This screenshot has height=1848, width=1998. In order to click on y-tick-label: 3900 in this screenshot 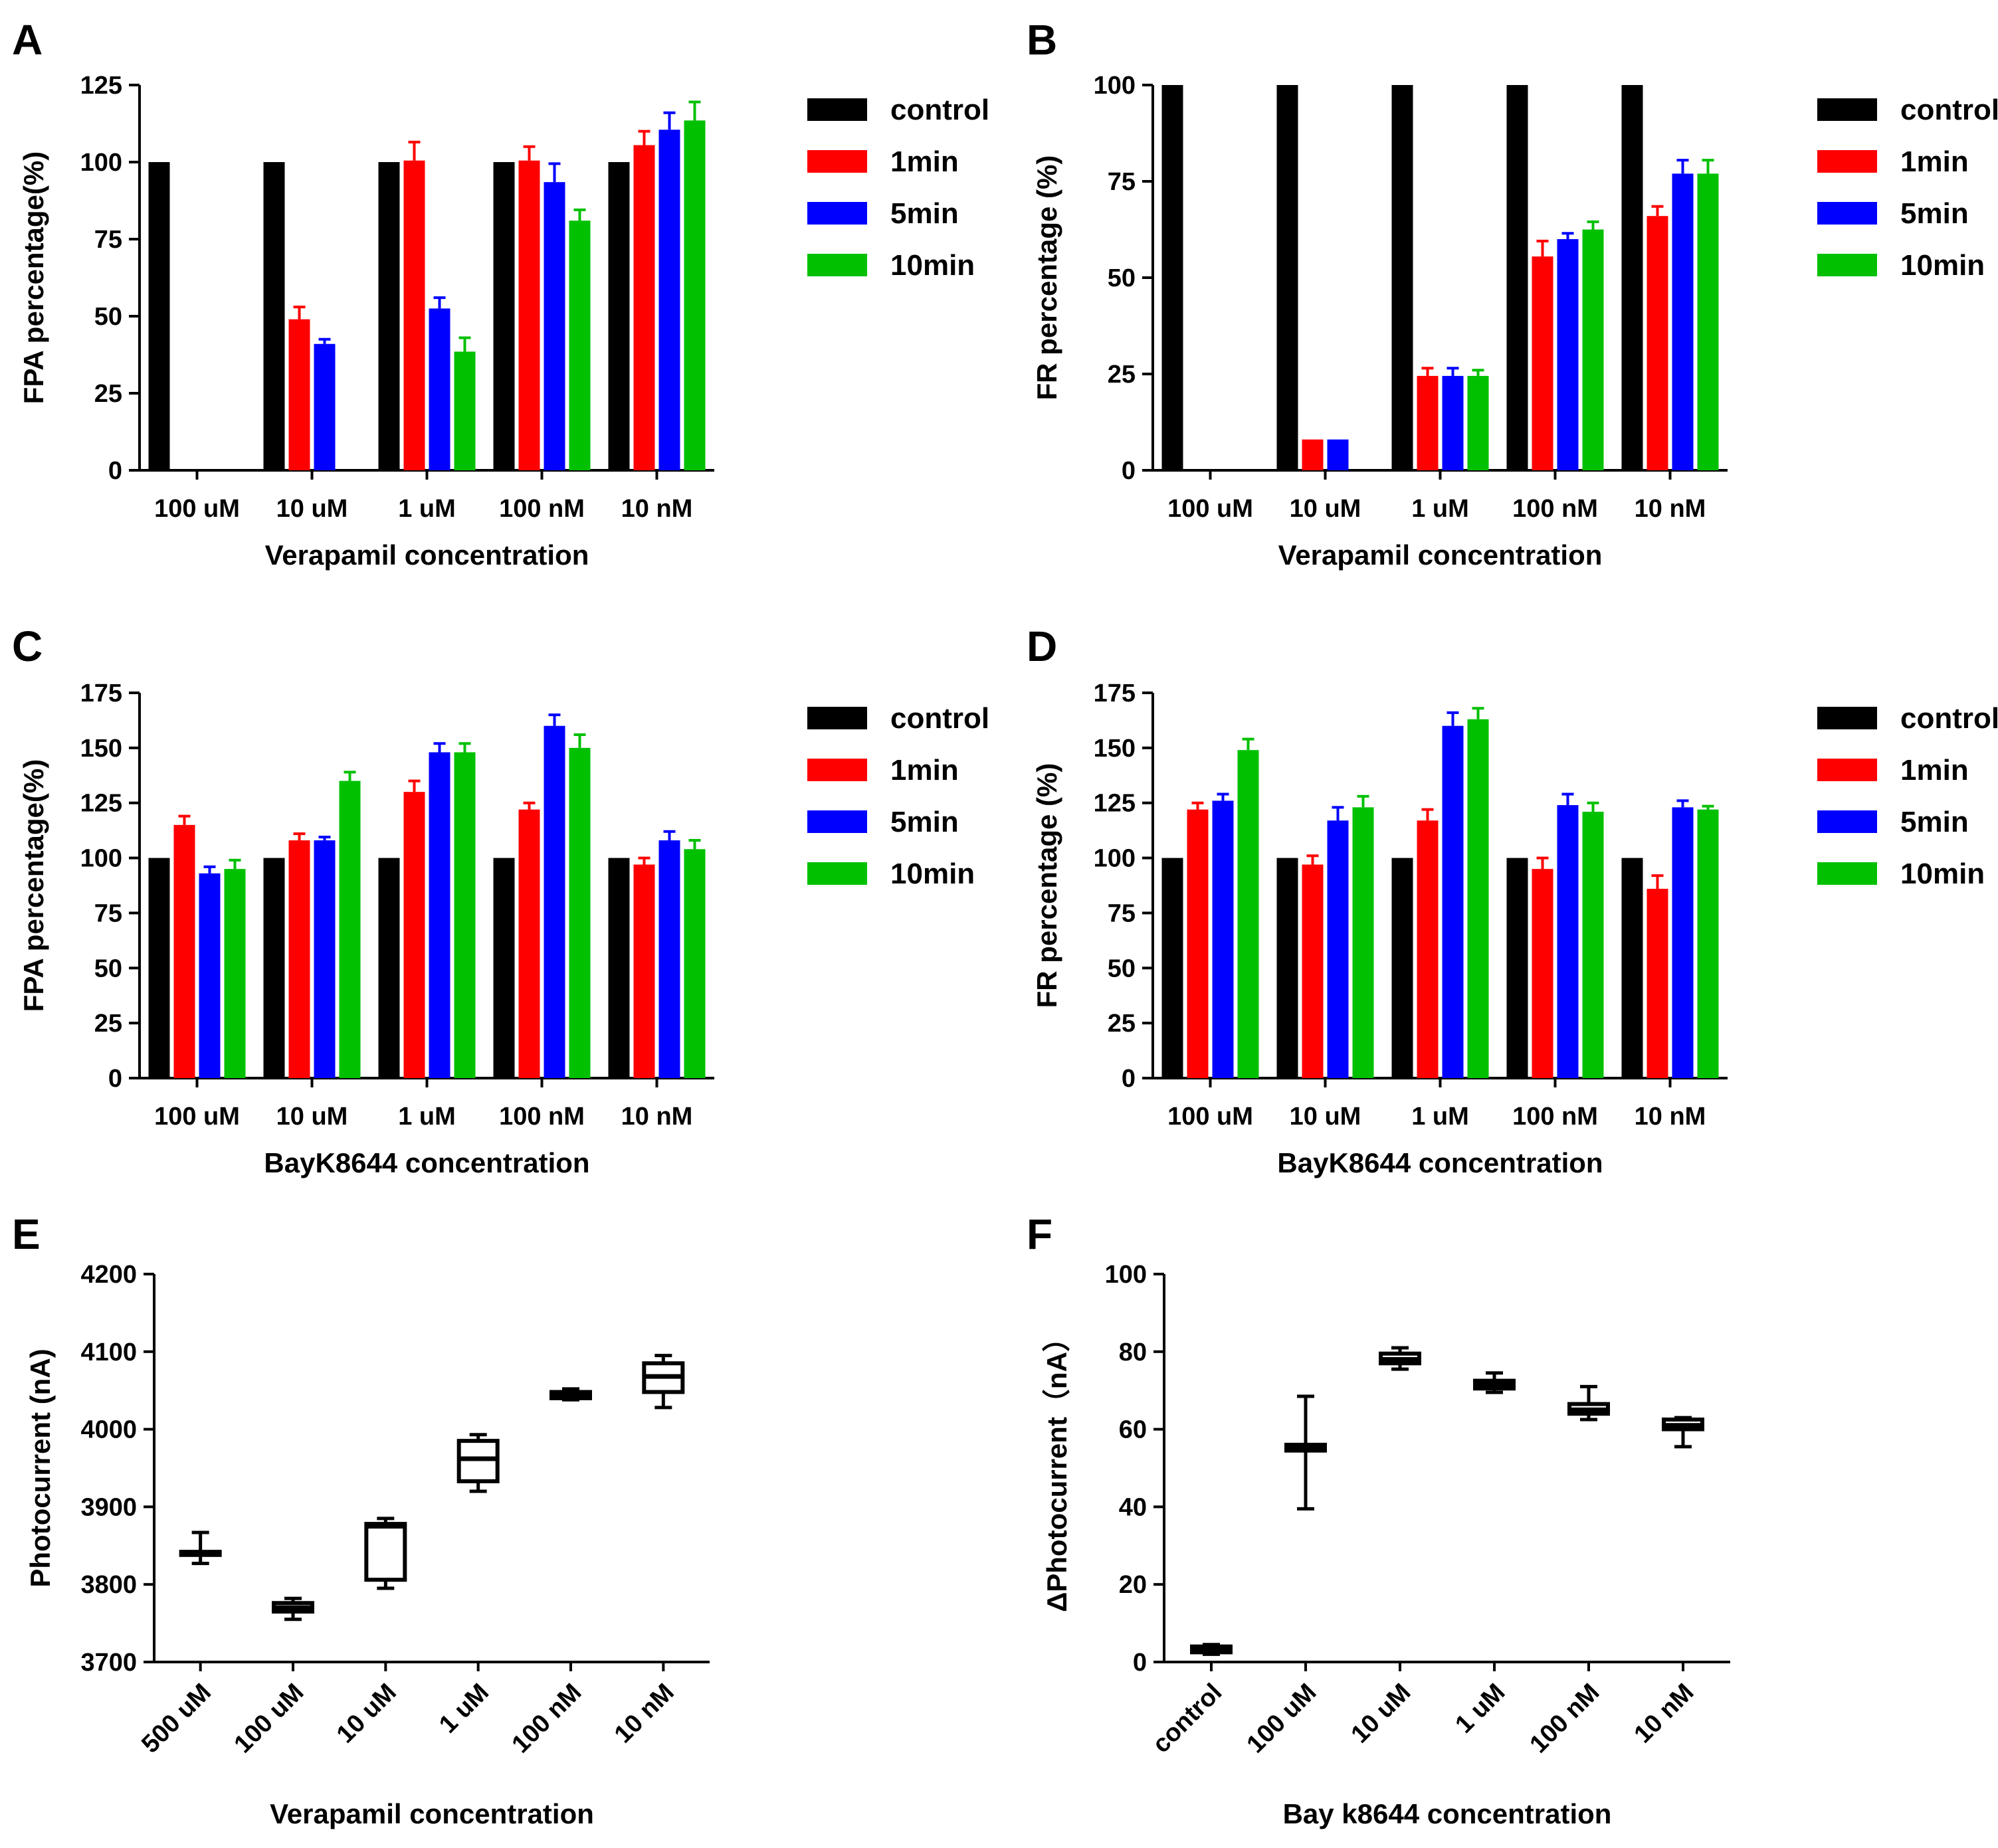, I will do `click(109, 1507)`.